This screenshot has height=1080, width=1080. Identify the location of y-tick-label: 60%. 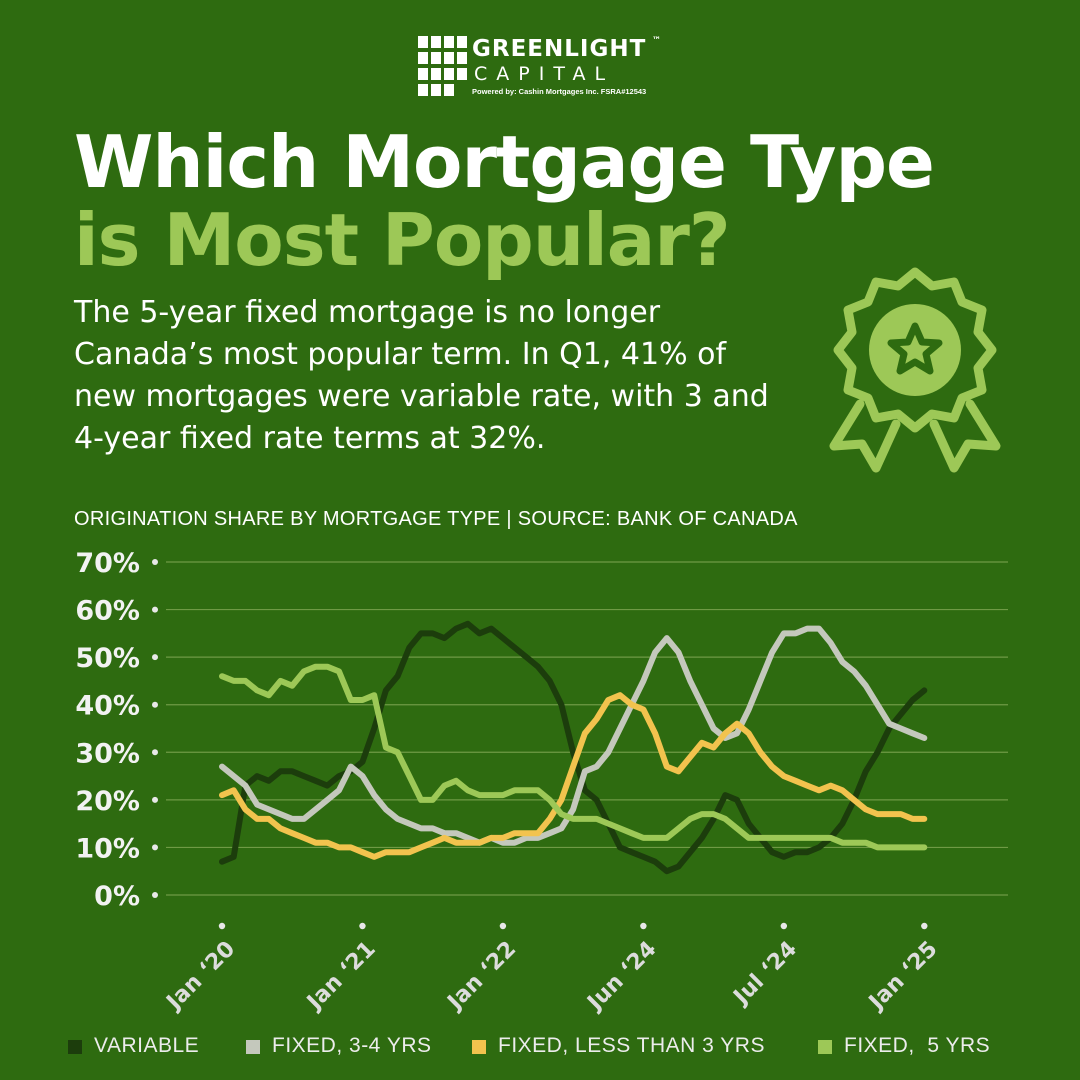
(107, 611).